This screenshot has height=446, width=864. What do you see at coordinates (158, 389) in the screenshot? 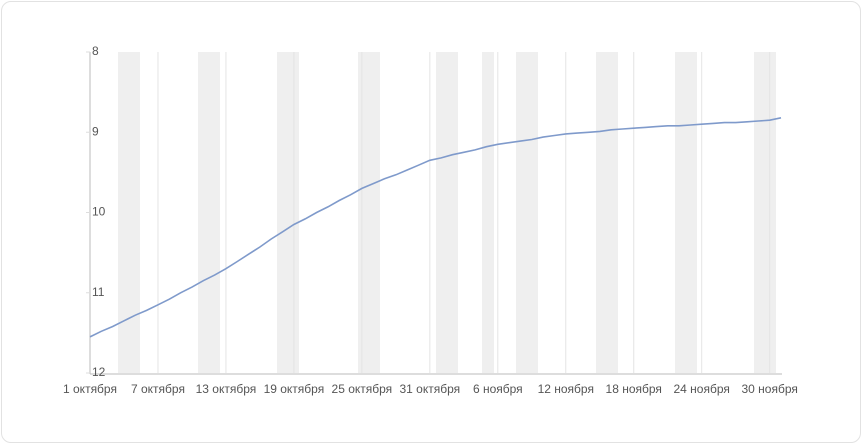
I see `x-tick-label: 7 октября` at bounding box center [158, 389].